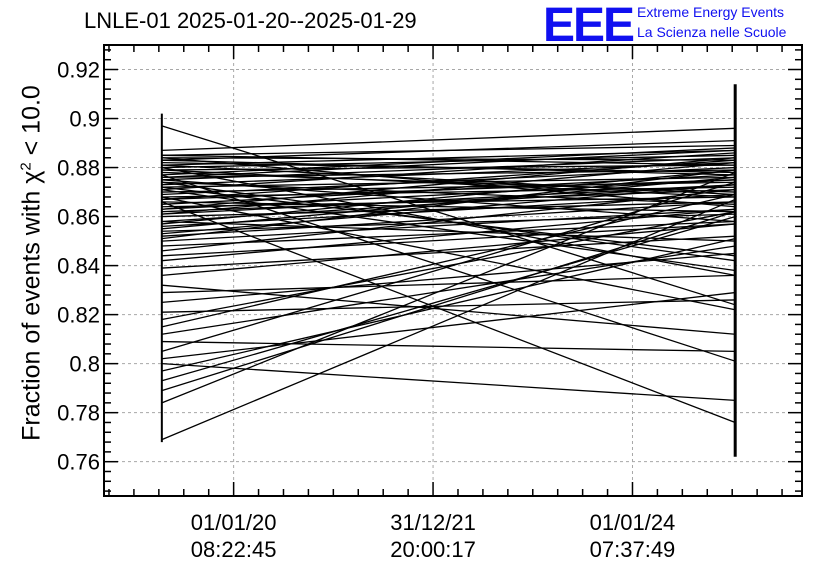 The height and width of the screenshot is (572, 836). What do you see at coordinates (711, 12) in the screenshot?
I see `logo-line-1: Extreme Energy Events` at bounding box center [711, 12].